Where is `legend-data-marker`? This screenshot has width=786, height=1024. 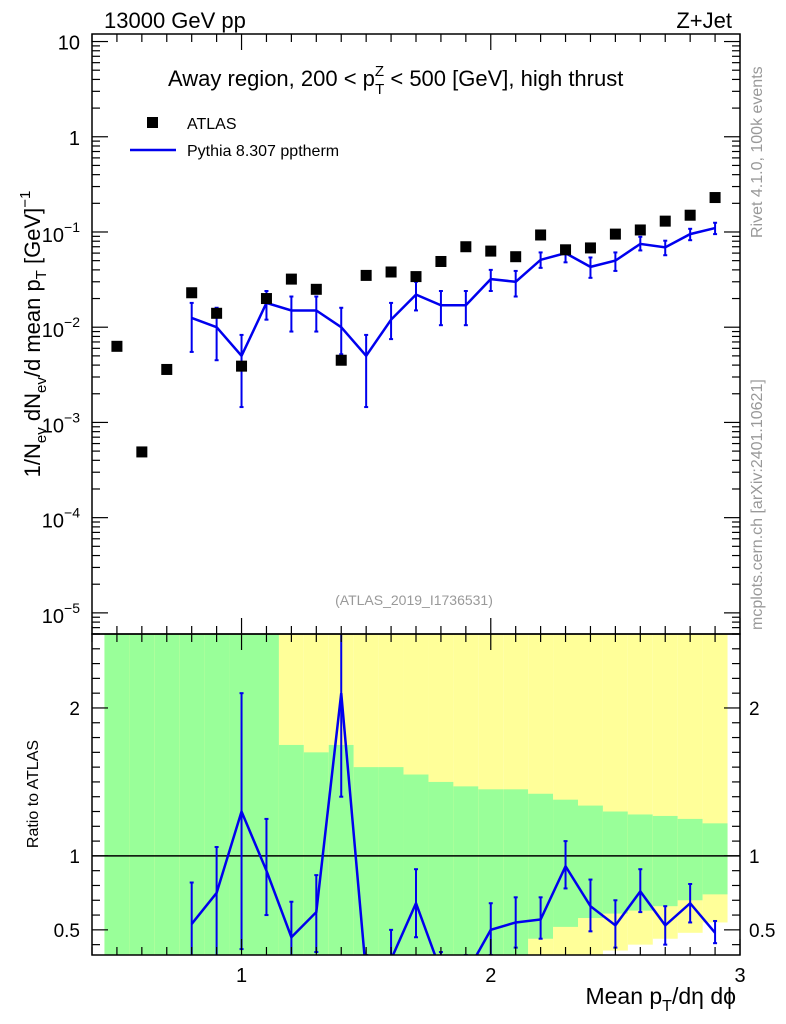
legend-data-marker is located at coordinates (152, 122).